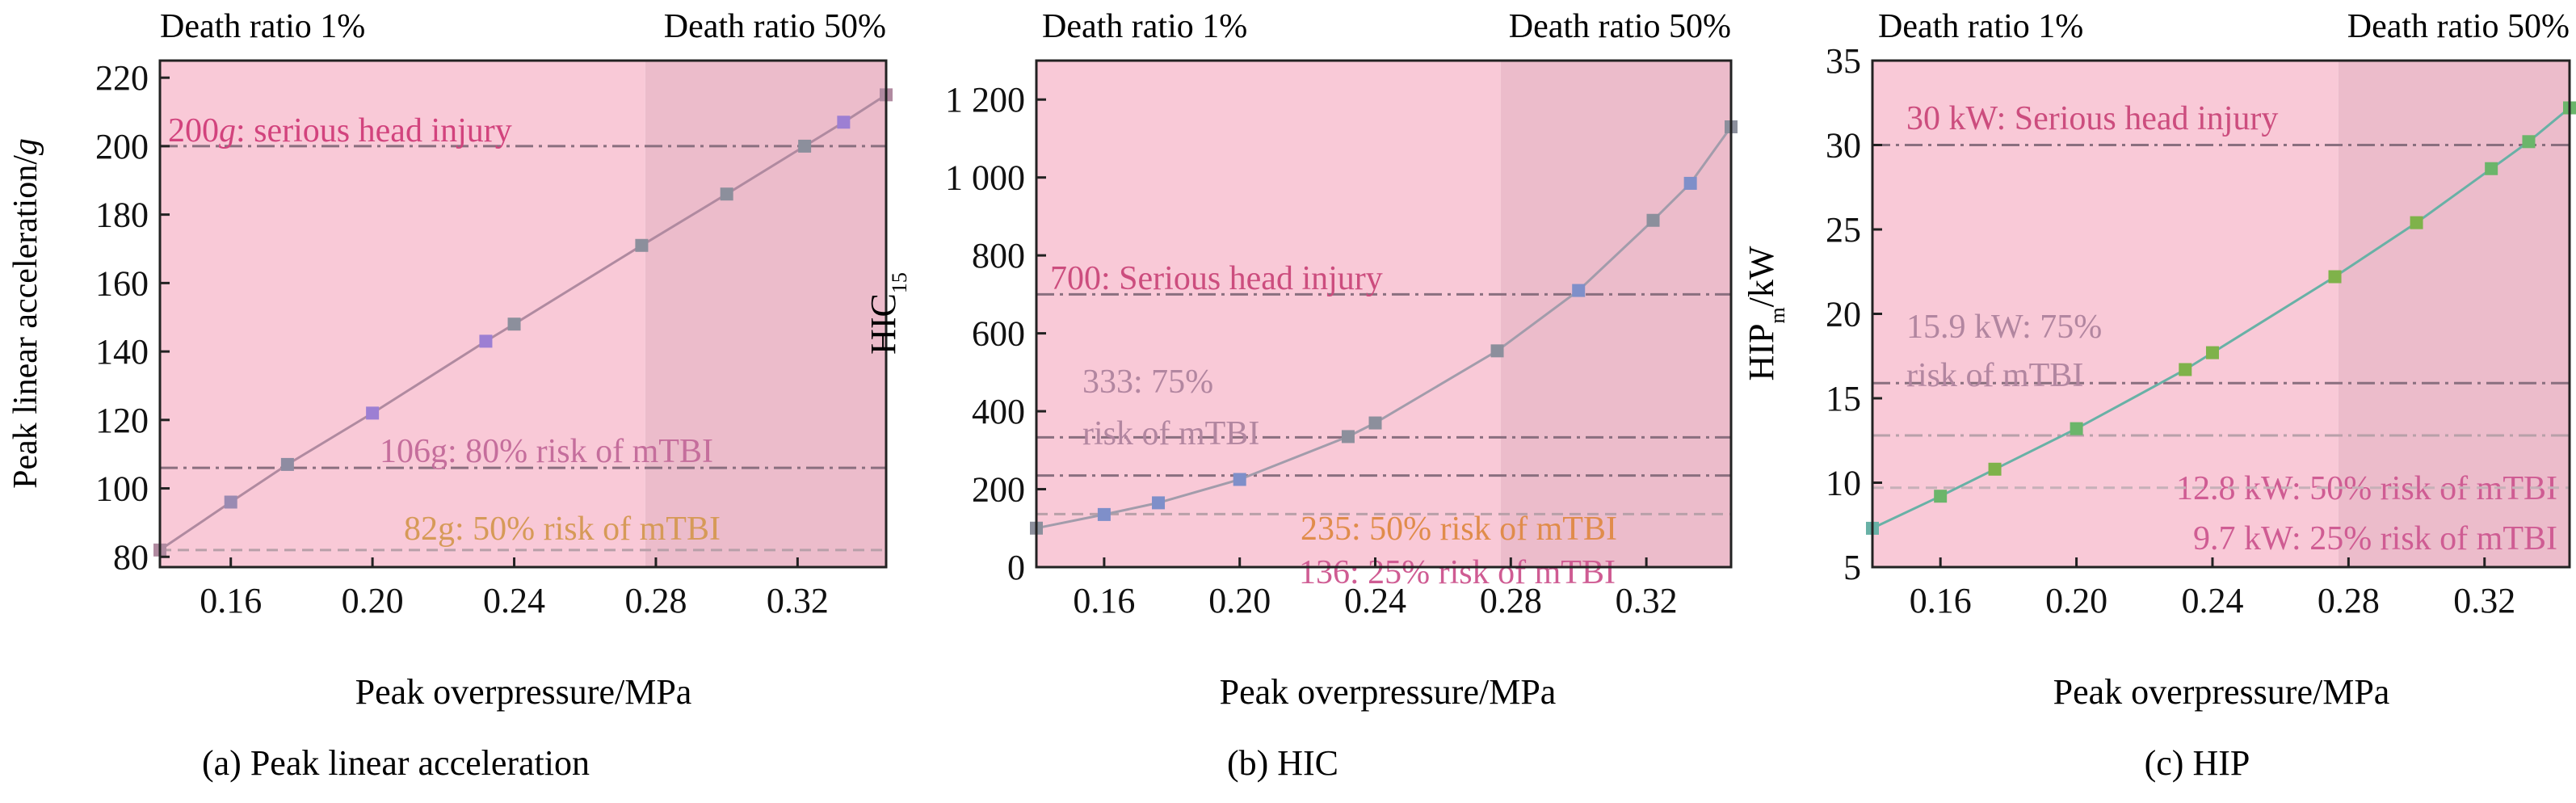 The height and width of the screenshot is (803, 2576). What do you see at coordinates (1216, 278) in the screenshot?
I see `threshold-label: 700: Serious head injury` at bounding box center [1216, 278].